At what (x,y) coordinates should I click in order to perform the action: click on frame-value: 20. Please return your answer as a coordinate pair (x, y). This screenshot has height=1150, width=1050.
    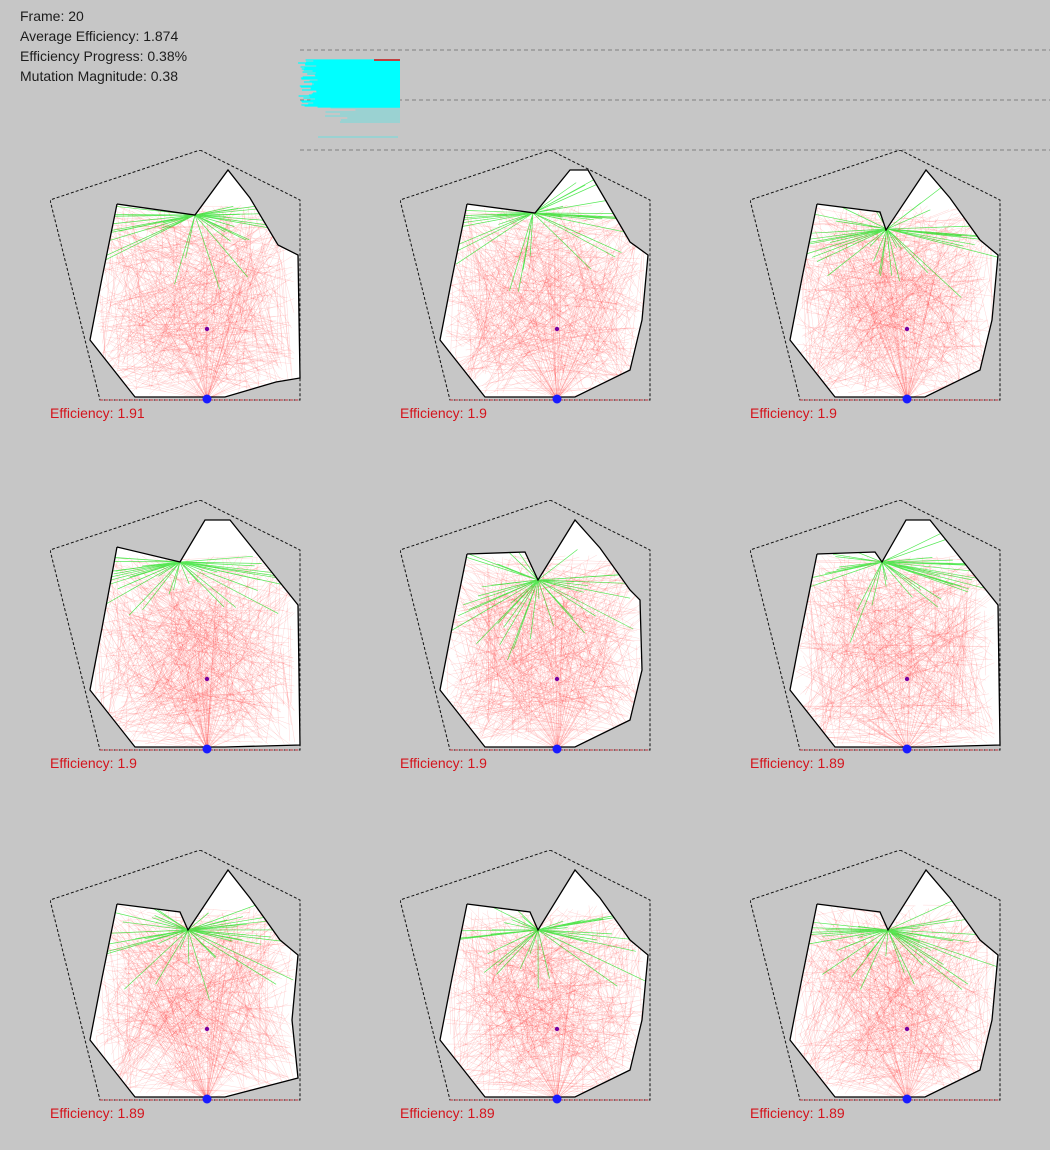
    Looking at the image, I should click on (76, 16).